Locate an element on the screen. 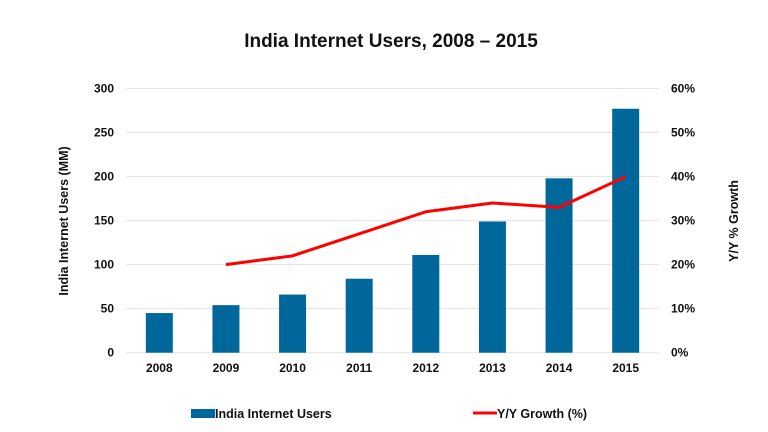 This screenshot has width=768, height=432. y2-tick-label: 50% is located at coordinates (683, 133).